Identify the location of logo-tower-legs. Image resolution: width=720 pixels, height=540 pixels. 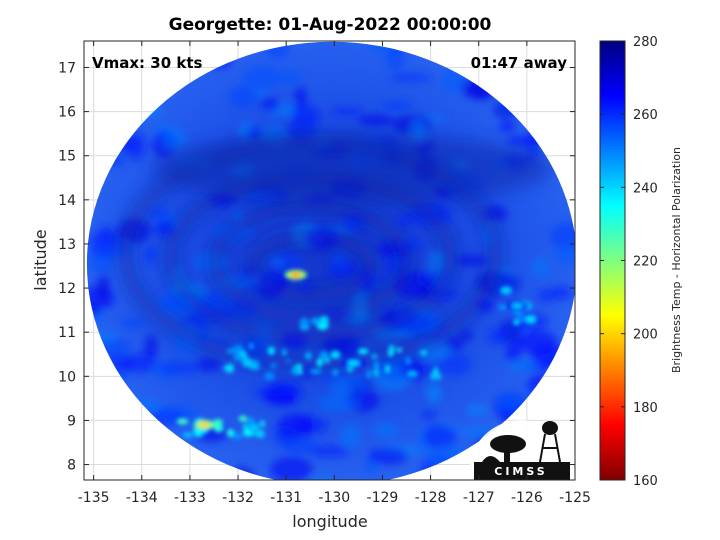
(550, 448).